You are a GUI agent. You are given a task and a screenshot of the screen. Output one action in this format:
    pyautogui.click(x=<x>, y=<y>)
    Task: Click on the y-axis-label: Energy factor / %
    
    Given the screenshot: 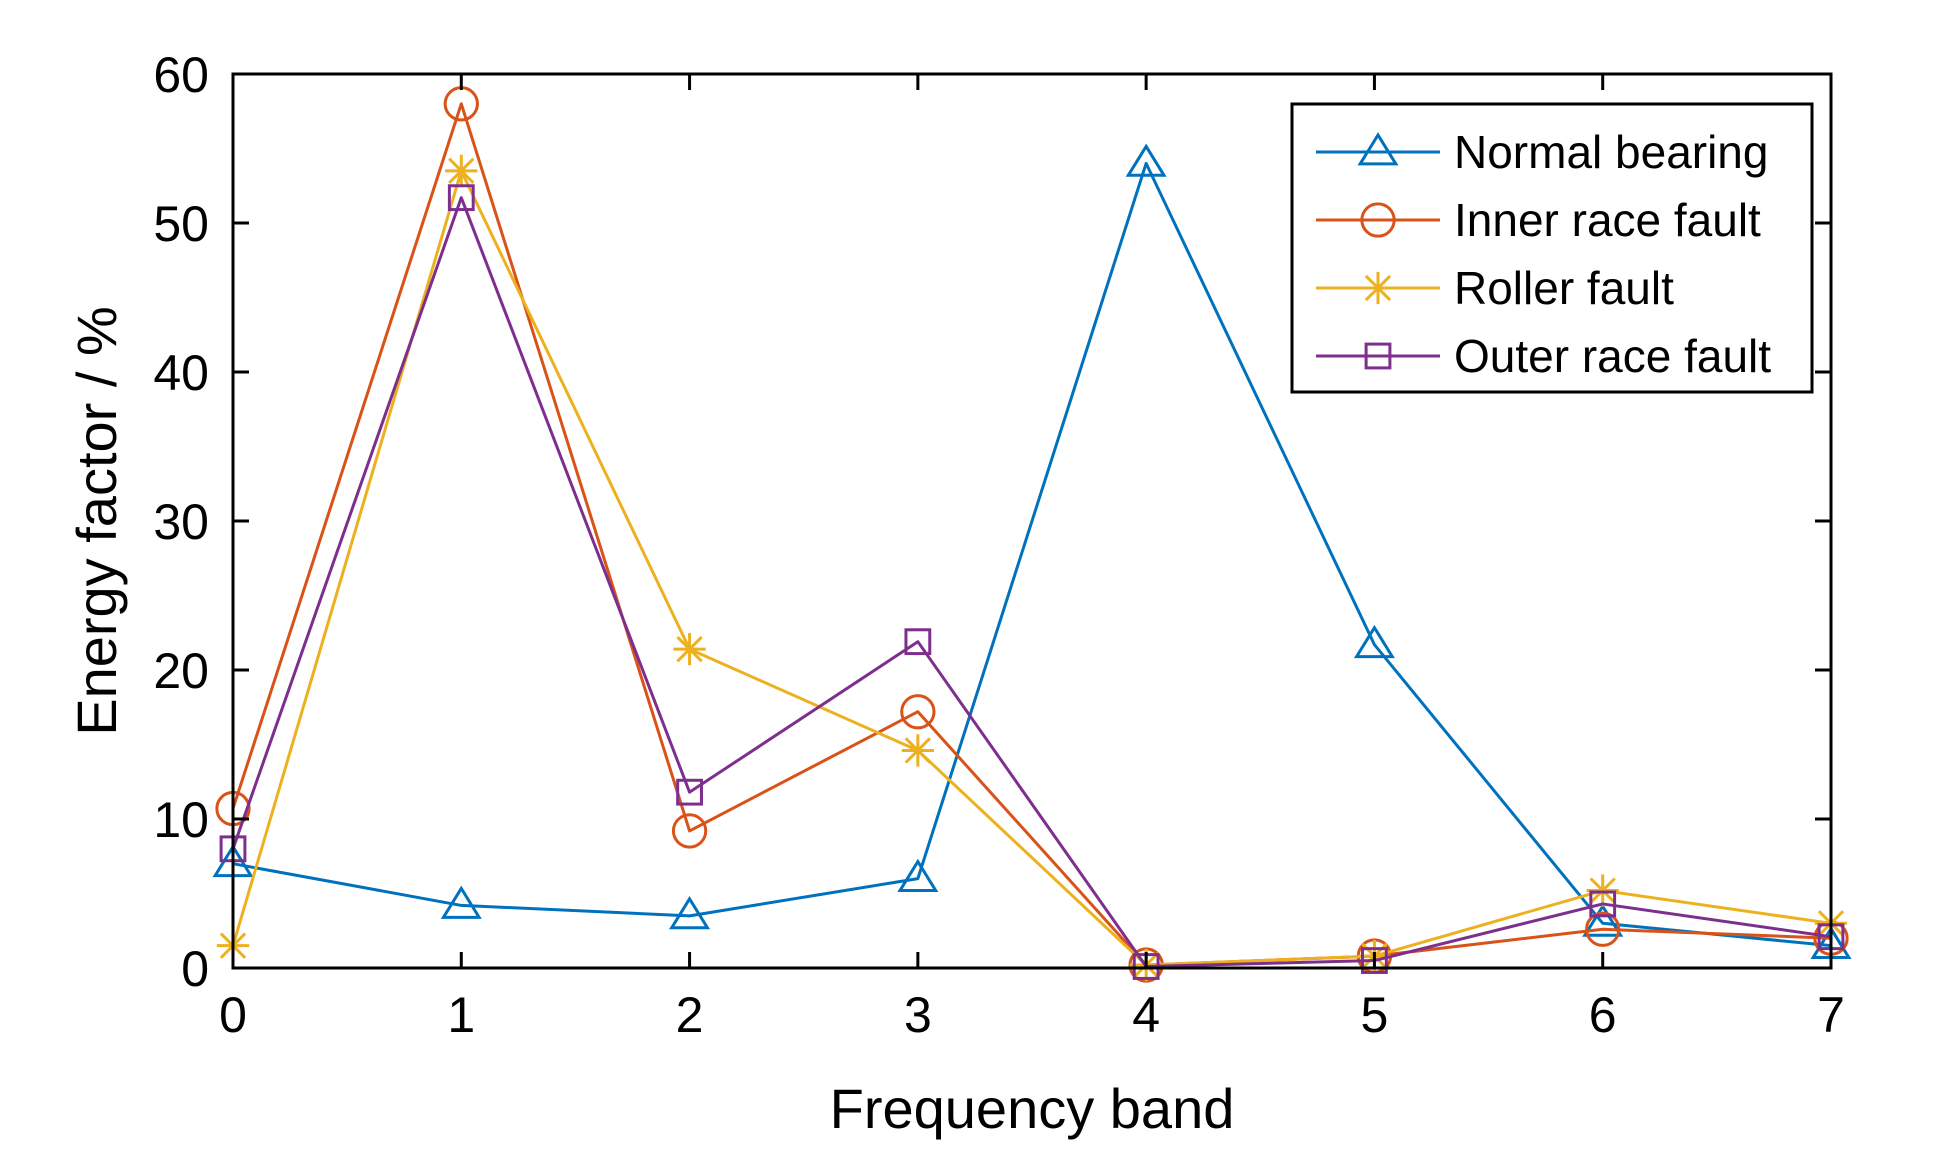 What is the action you would take?
    pyautogui.click(x=96, y=521)
    